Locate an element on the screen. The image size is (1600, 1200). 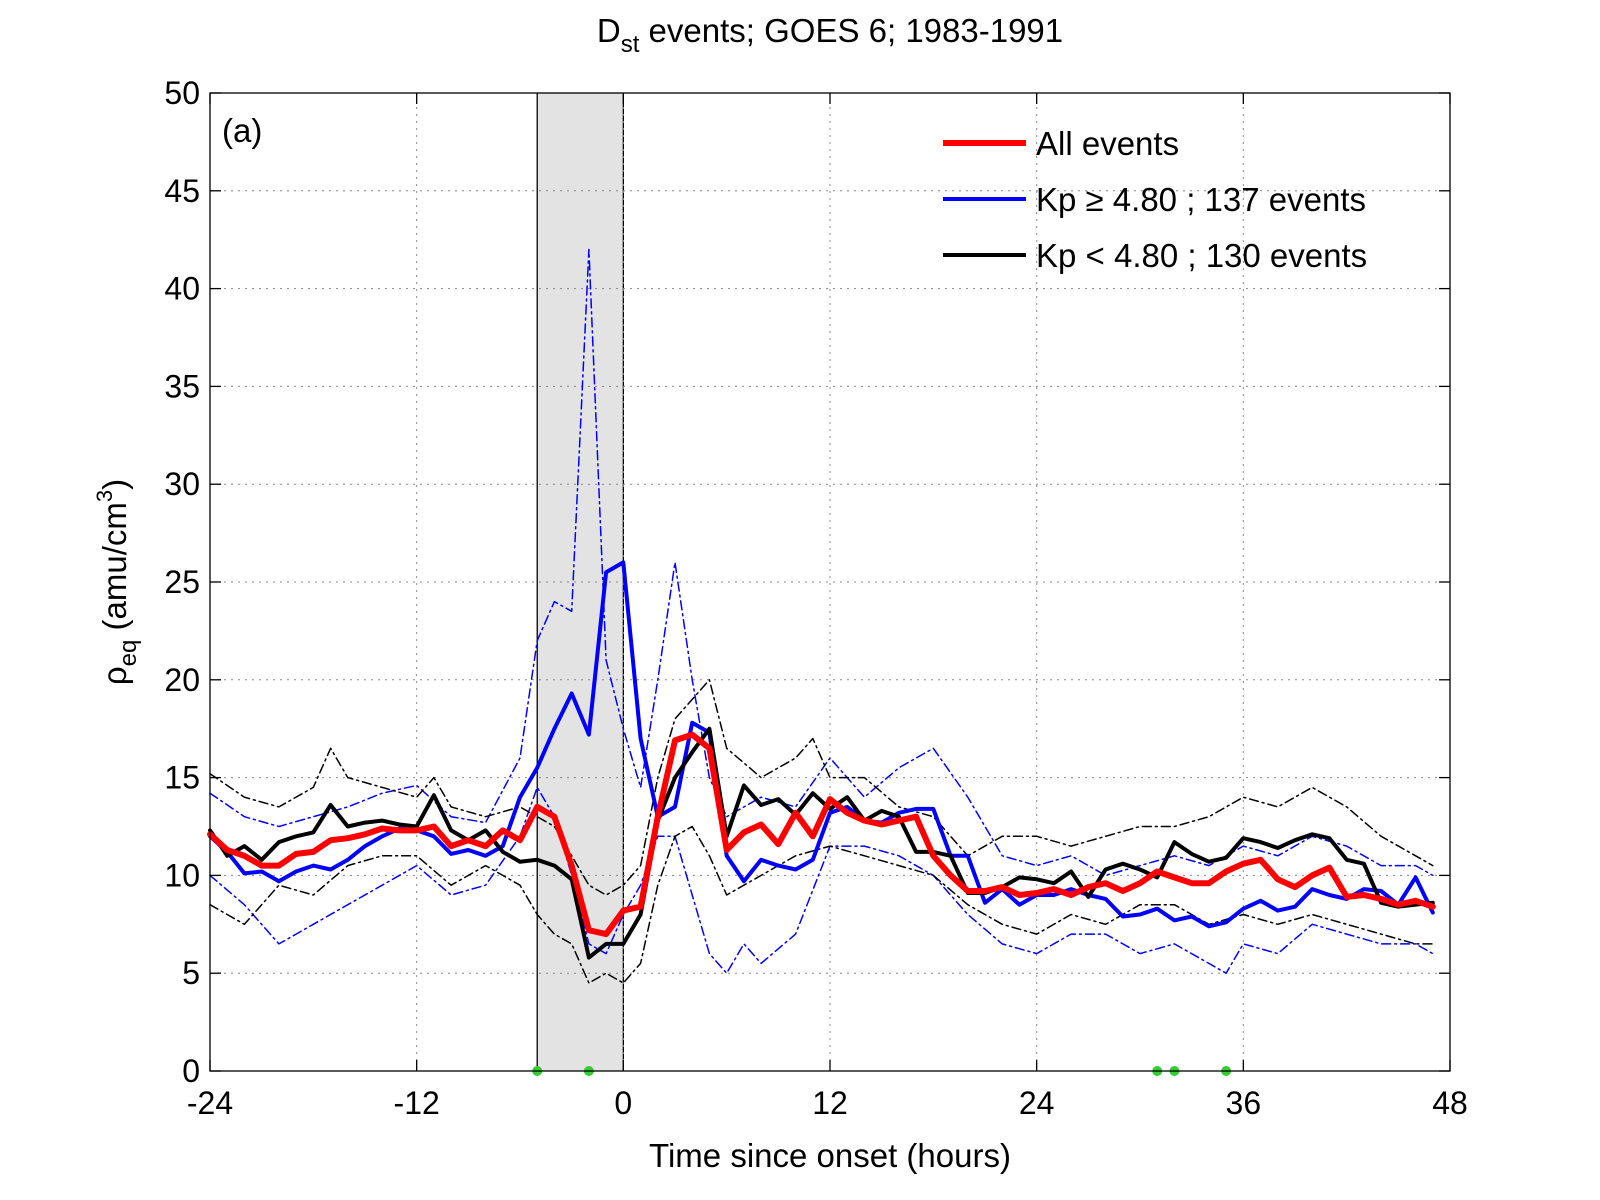
y-axis-label-main: ρ is located at coordinates (114, 675).